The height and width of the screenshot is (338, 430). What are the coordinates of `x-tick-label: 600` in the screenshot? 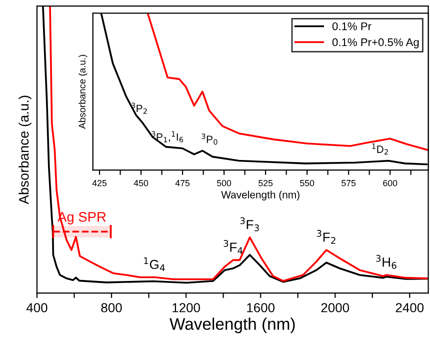 It's located at (390, 183).